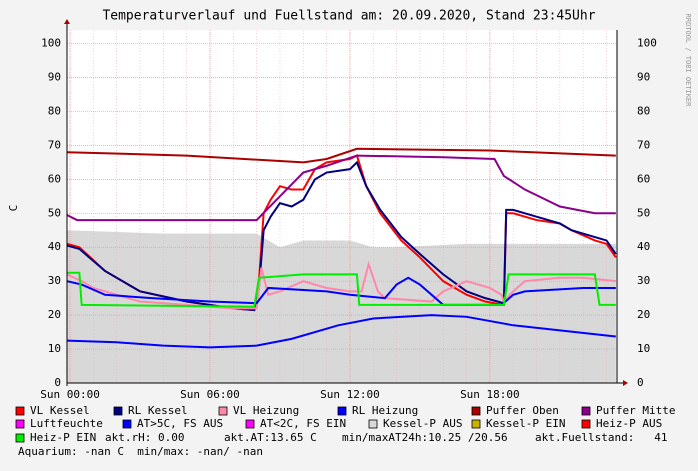 The height and width of the screenshot is (471, 698). Describe the element at coordinates (67, 21) in the screenshot. I see `y-arrow` at that location.